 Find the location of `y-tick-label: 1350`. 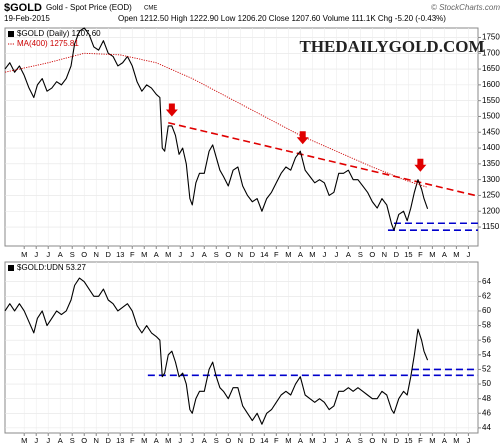

y-tick-label: 1350 is located at coordinates (491, 163).